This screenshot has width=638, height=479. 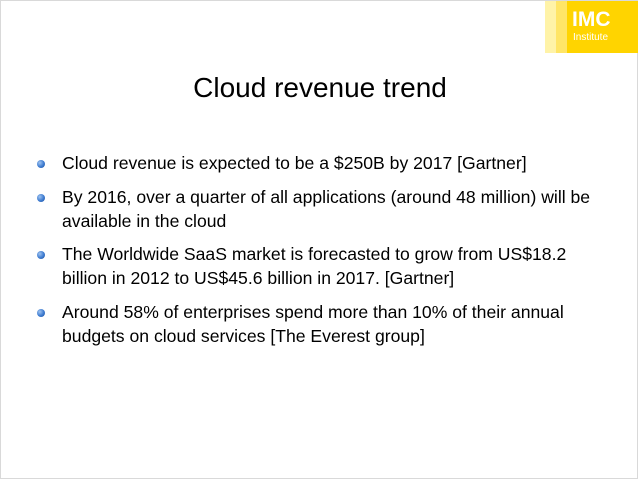 What do you see at coordinates (591, 37) in the screenshot?
I see `logo-text-sub: Institute` at bounding box center [591, 37].